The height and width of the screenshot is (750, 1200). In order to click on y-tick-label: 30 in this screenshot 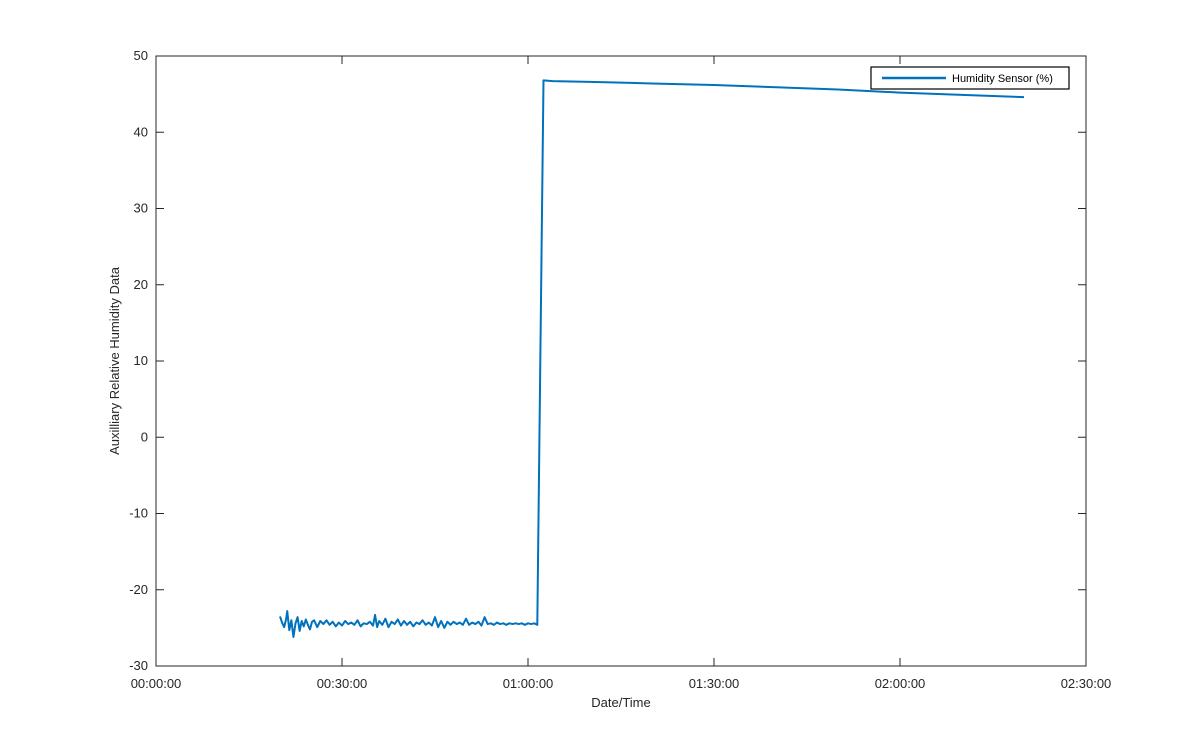, I will do `click(141, 208)`.